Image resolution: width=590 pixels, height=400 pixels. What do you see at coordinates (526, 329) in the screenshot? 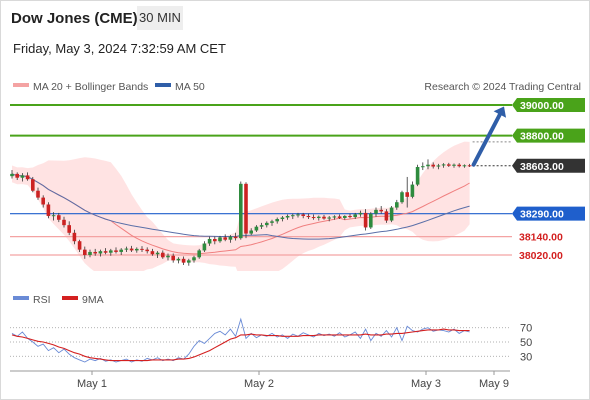
I see `rsi-tick-label: 70` at bounding box center [526, 329].